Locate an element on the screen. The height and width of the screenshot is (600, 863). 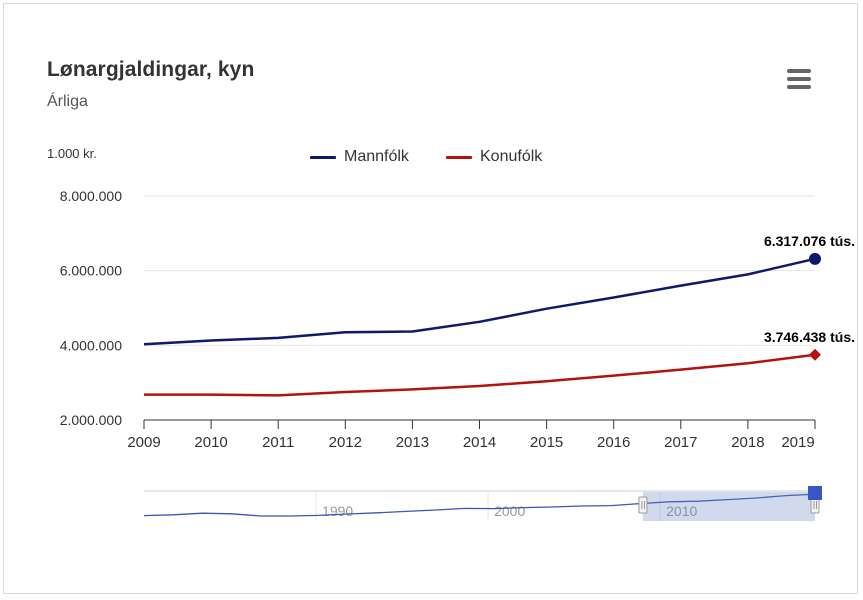
x-tick-label: 2012 is located at coordinates (345, 442).